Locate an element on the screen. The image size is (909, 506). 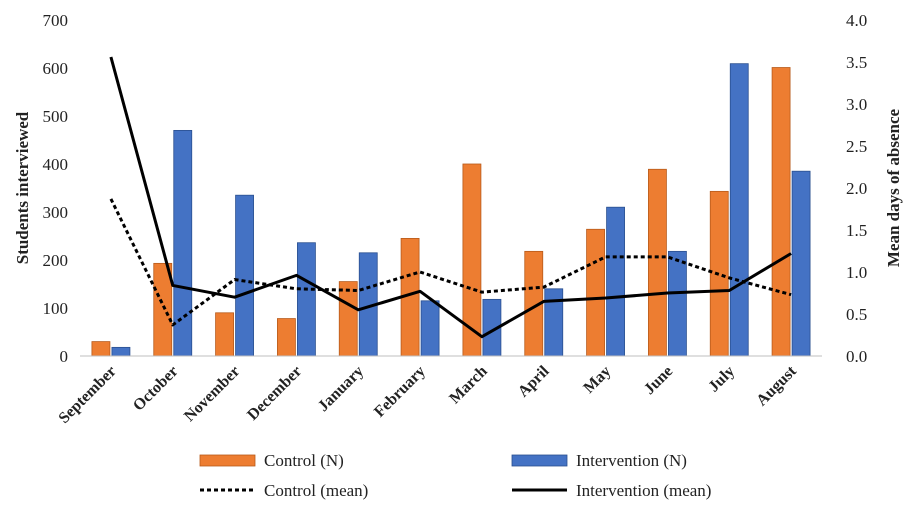
x-tick-label: July is located at coordinates (721, 379).